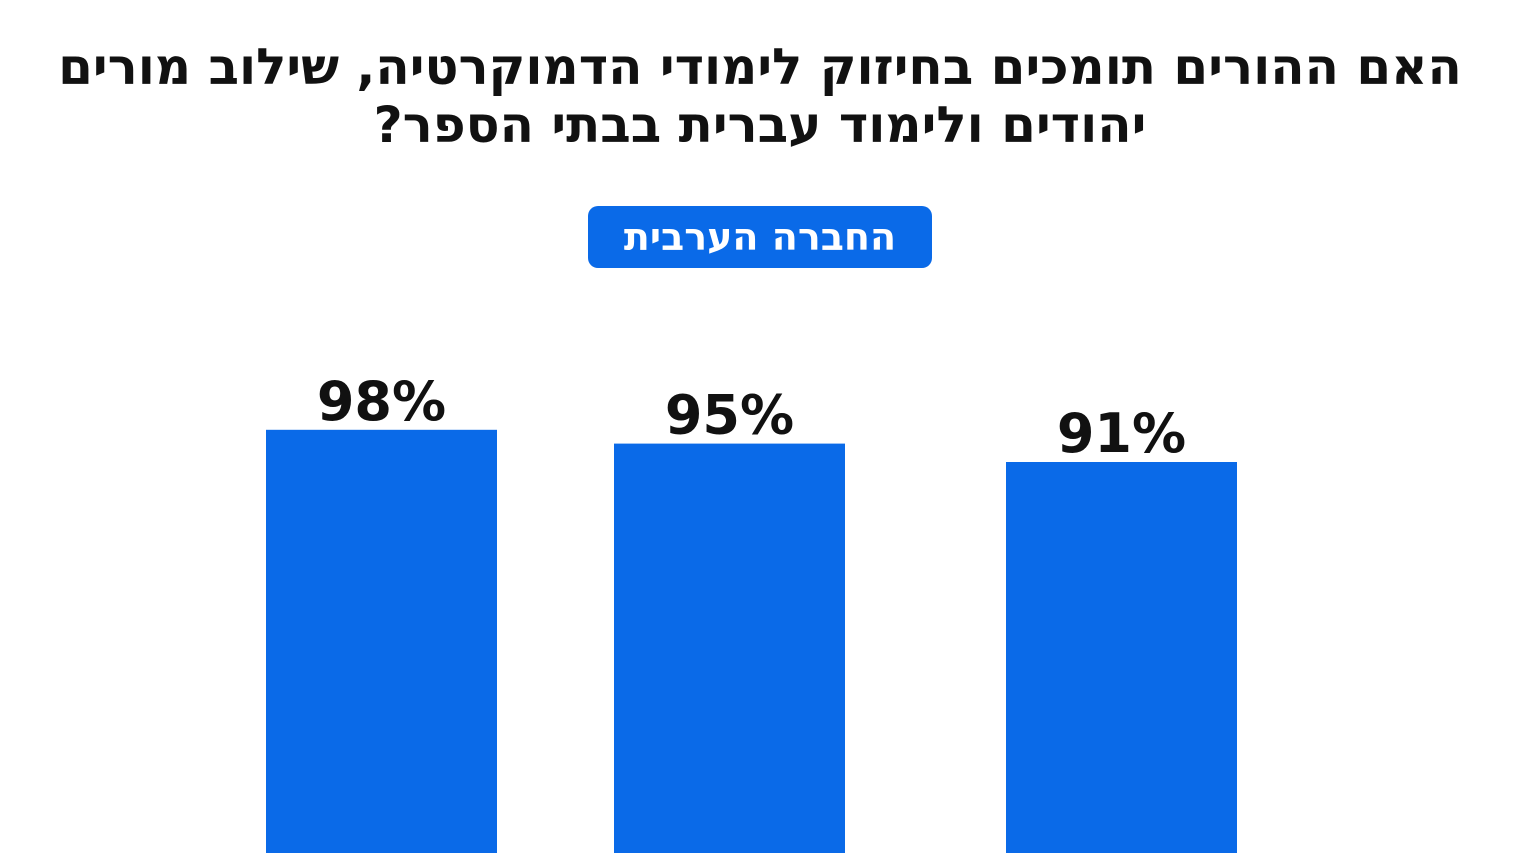 The width and height of the screenshot is (1520, 853). Describe the element at coordinates (381, 401) in the screenshot. I see `value-label-1: 98%` at that location.